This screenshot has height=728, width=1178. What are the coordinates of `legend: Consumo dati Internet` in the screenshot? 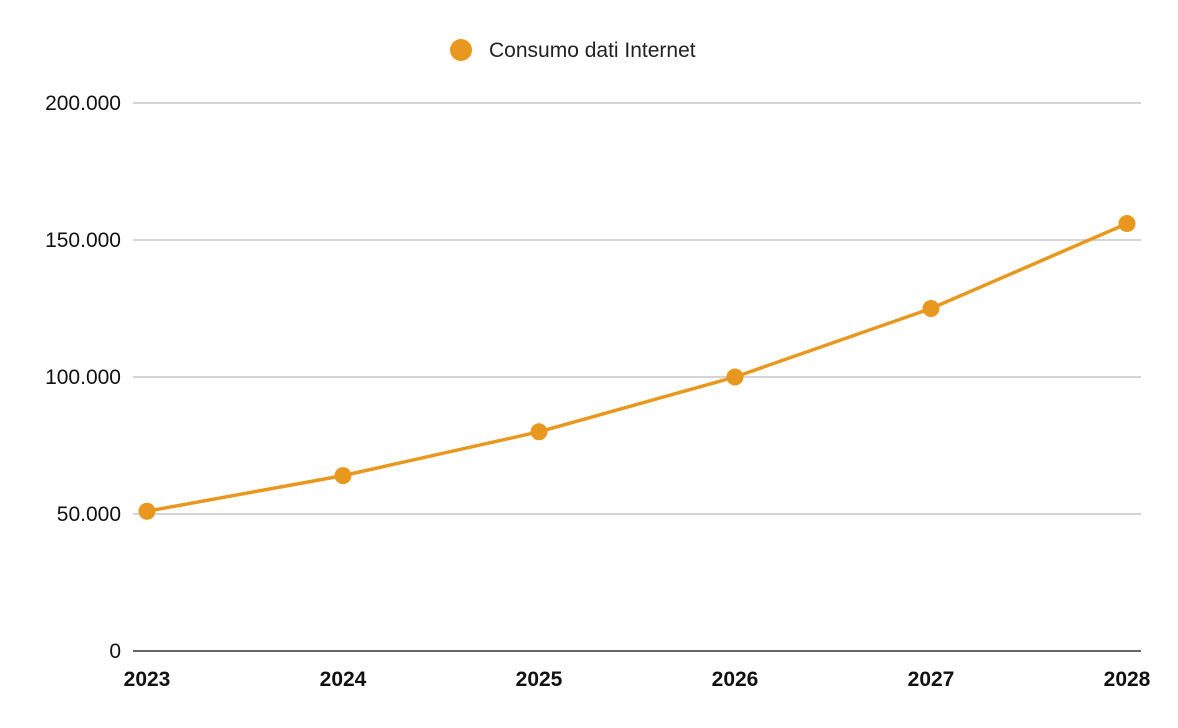 It's located at (573, 50).